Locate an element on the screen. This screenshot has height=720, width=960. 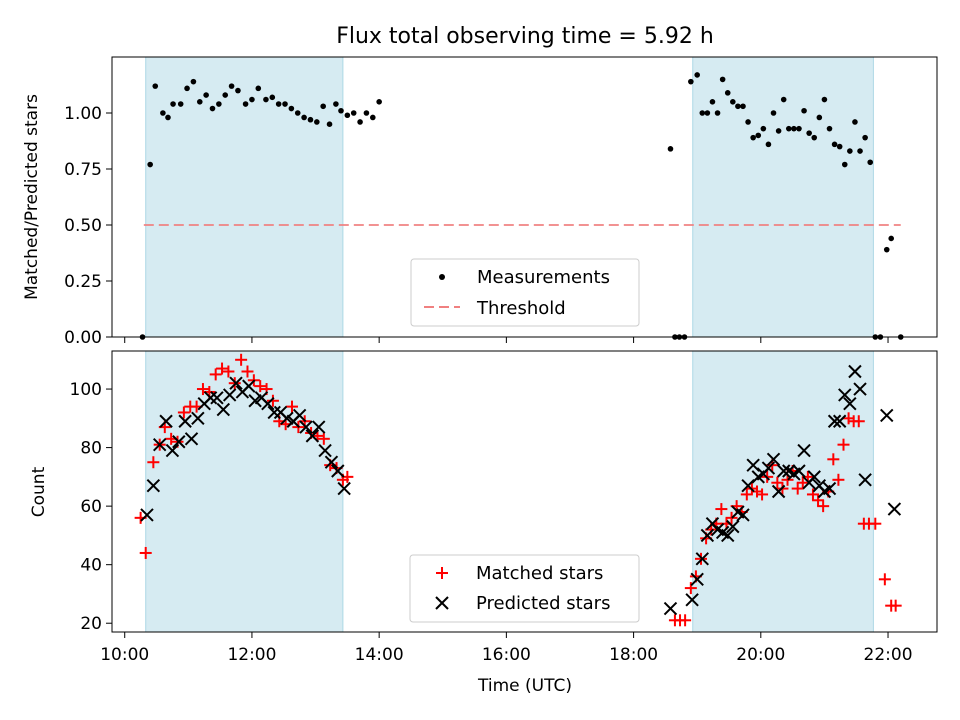
legend-measurements-label: Measurements is located at coordinates (543, 277).